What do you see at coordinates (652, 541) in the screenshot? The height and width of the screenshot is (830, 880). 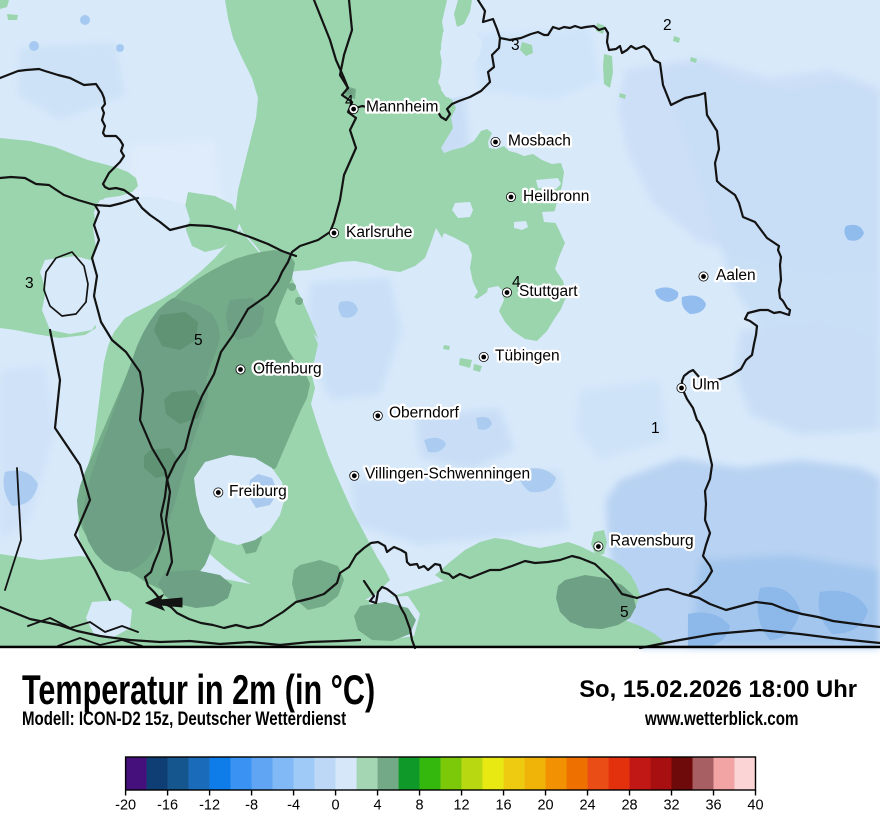 I see `svg-text: Ravensburg` at bounding box center [652, 541].